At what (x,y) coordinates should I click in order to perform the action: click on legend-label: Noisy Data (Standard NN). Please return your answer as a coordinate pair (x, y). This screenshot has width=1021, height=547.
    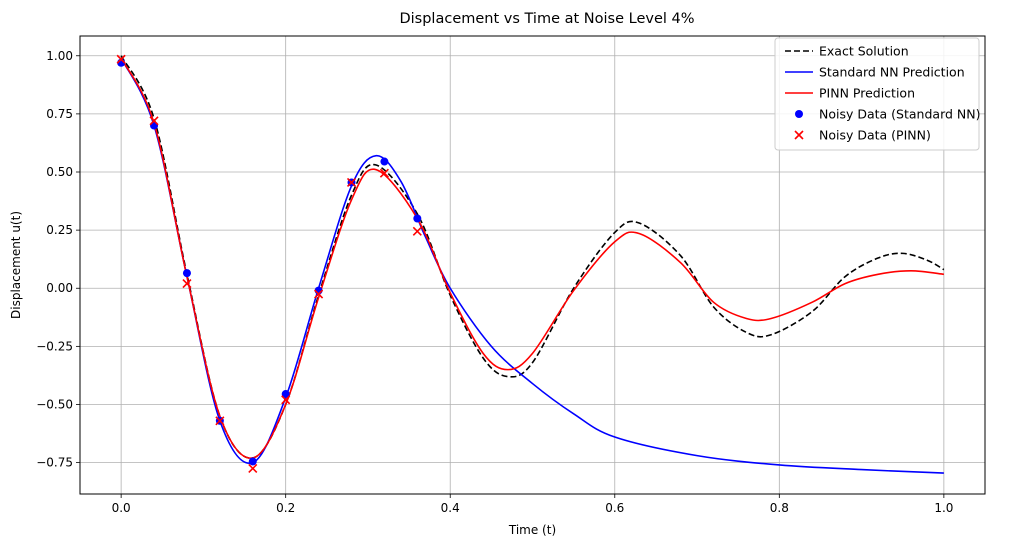
    Looking at the image, I should click on (899, 114).